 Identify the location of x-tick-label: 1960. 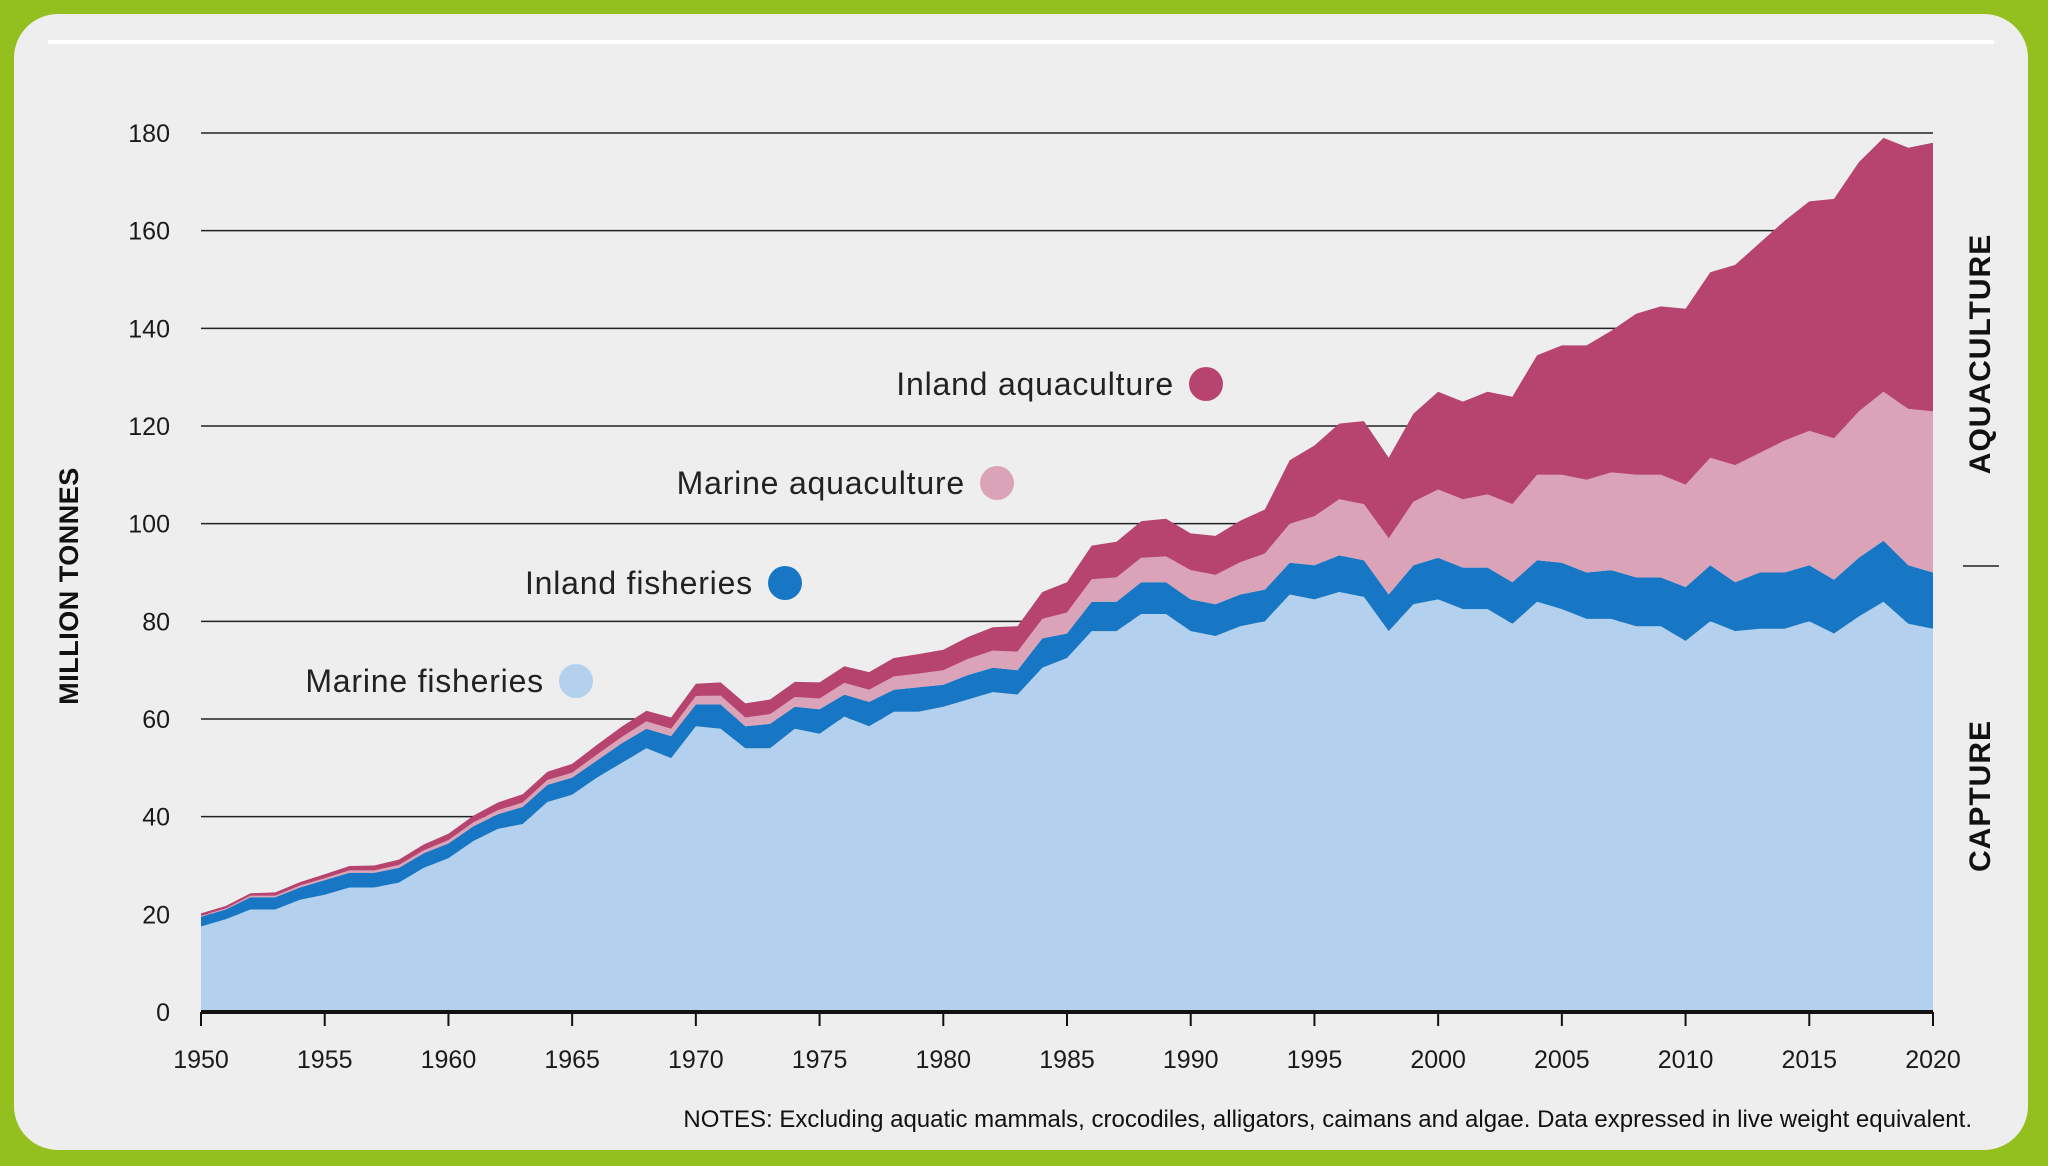
(449, 1060).